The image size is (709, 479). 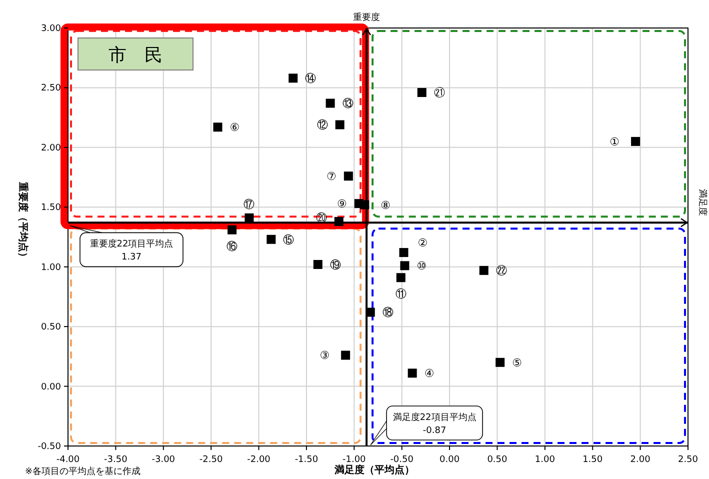 I want to click on x-tick-label: -3.00, so click(x=164, y=460).